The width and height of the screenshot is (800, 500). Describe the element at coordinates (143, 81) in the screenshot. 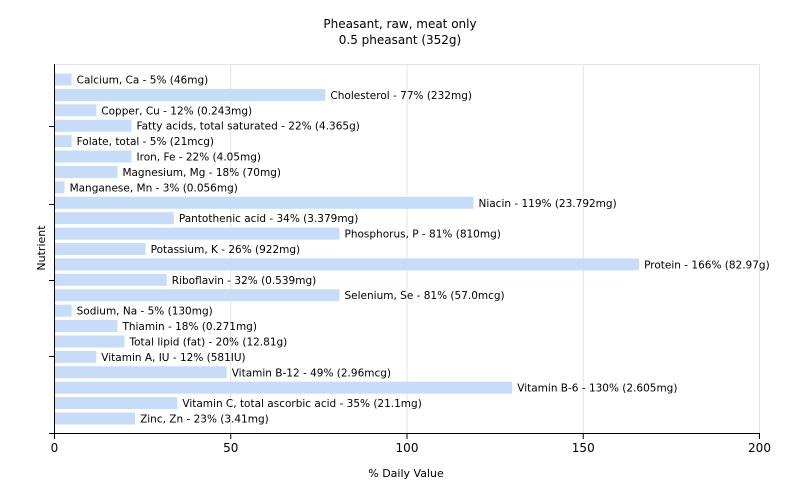

I see `bar-label-0: Calcium, Ca - 5% (46mg)` at that location.